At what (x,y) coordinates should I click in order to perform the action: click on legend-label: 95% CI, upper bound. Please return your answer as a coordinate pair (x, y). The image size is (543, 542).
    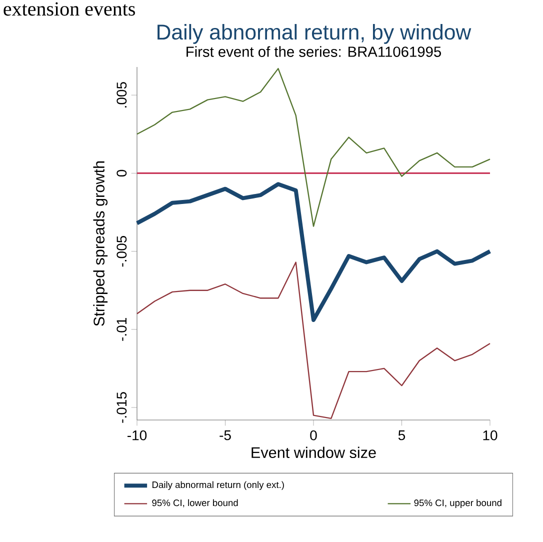
    Looking at the image, I should click on (458, 503).